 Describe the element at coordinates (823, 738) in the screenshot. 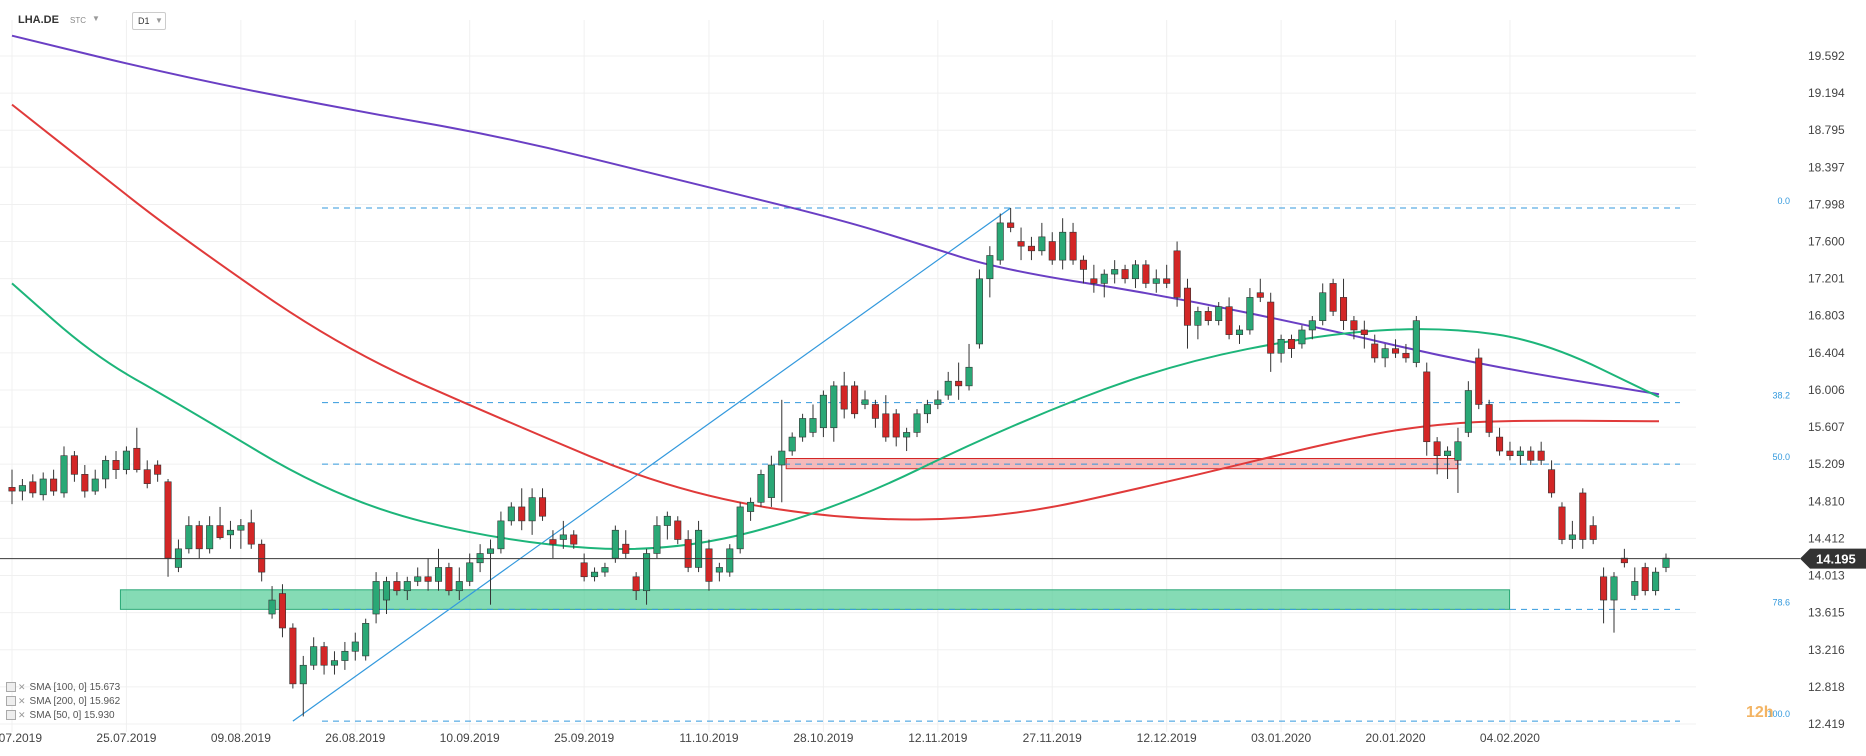

I see `x-tick-label: 28.10.2019` at that location.